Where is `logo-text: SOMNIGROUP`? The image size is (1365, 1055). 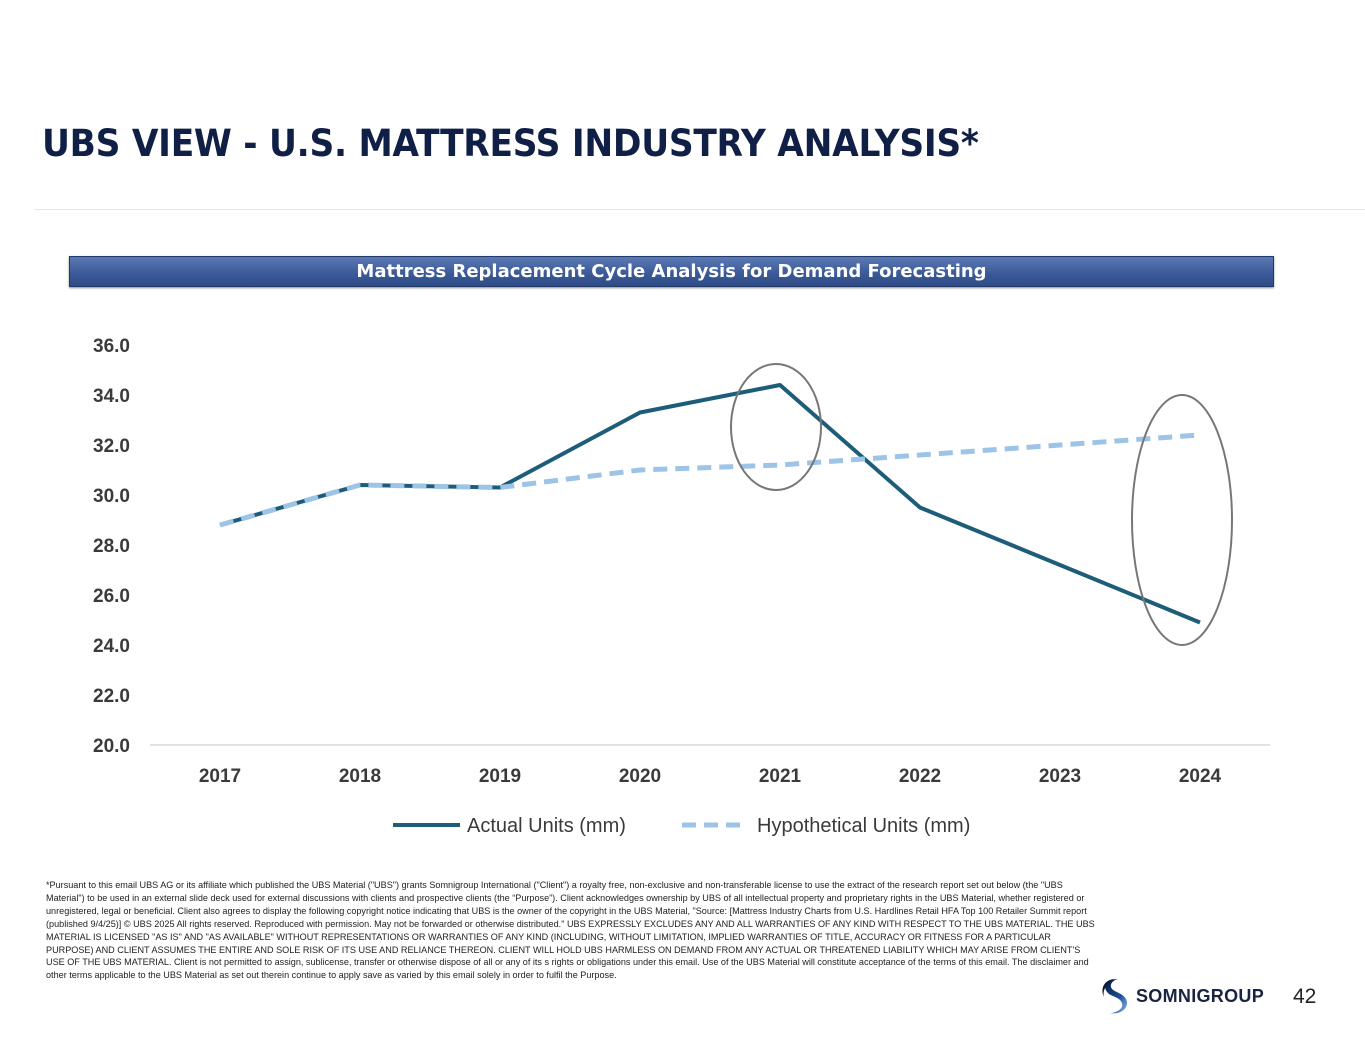
logo-text: SOMNIGROUP is located at coordinates (1200, 995).